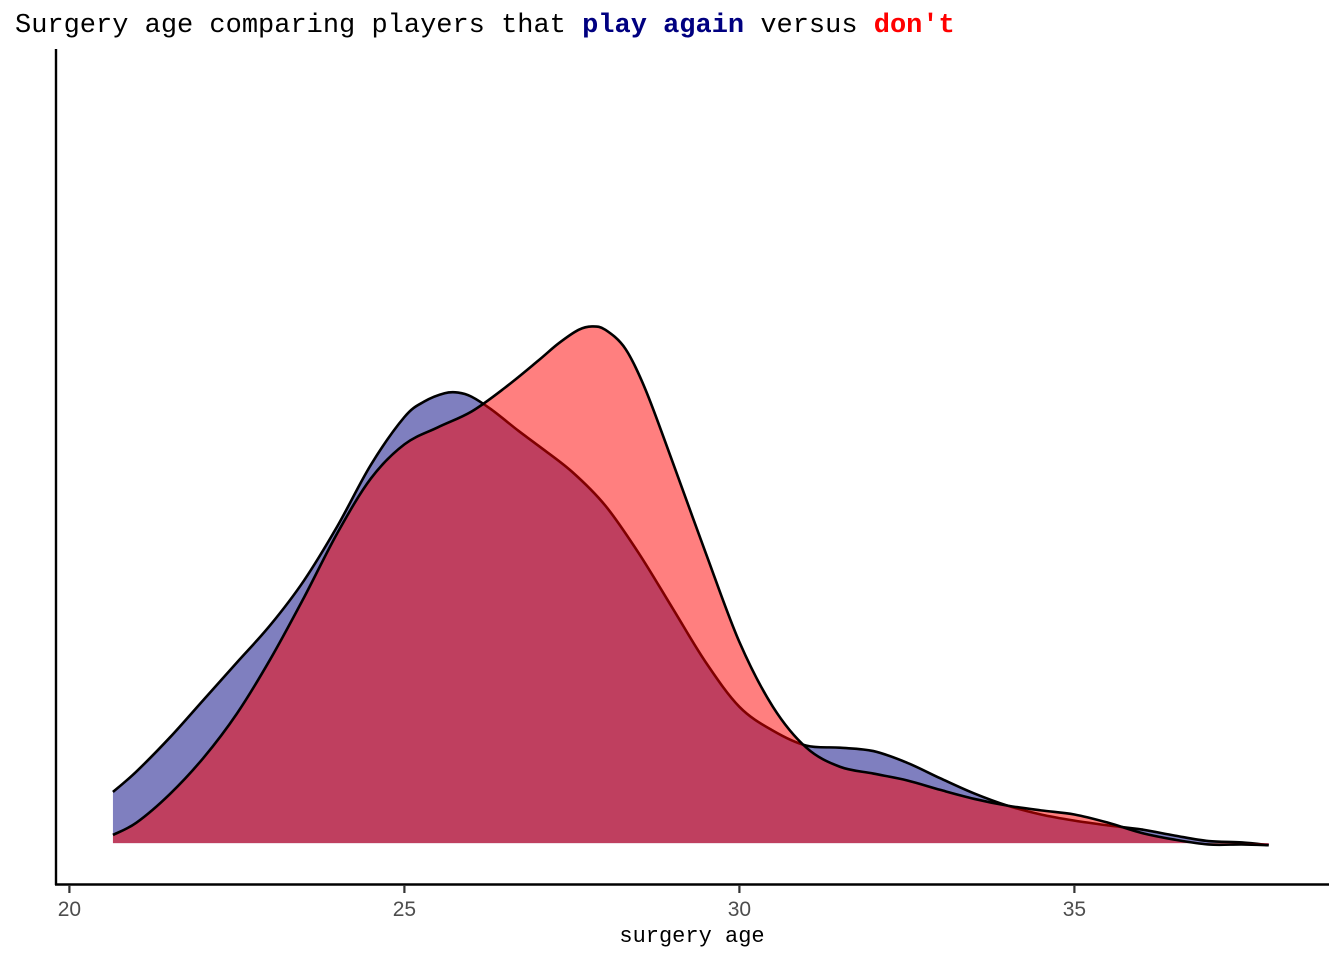 This screenshot has width=1344, height=960. Describe the element at coordinates (809, 26) in the screenshot. I see `title-middle: versus` at that location.